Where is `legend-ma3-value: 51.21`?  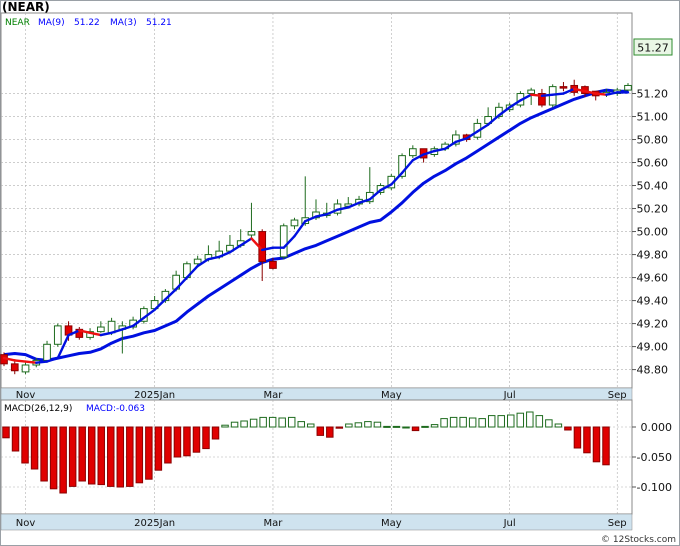 legend-ma3-value: 51.21 is located at coordinates (159, 23).